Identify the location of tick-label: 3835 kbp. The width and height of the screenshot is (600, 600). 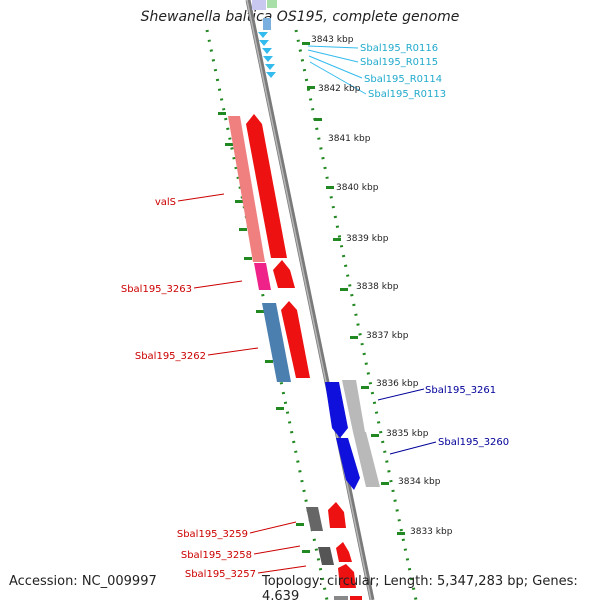
(407, 434).